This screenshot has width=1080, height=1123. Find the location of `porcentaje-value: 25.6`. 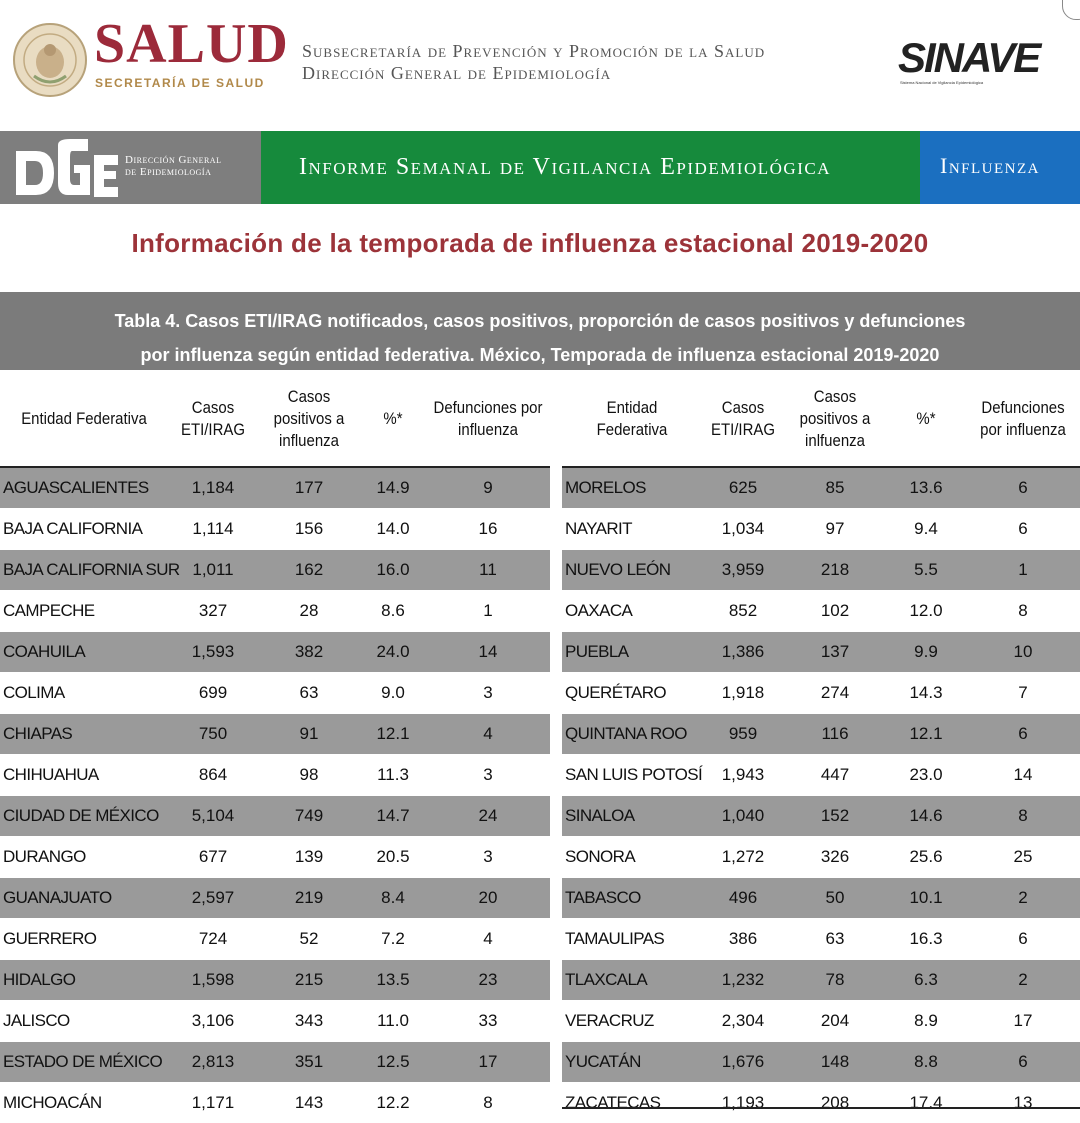

porcentaje-value: 25.6 is located at coordinates (926, 857).